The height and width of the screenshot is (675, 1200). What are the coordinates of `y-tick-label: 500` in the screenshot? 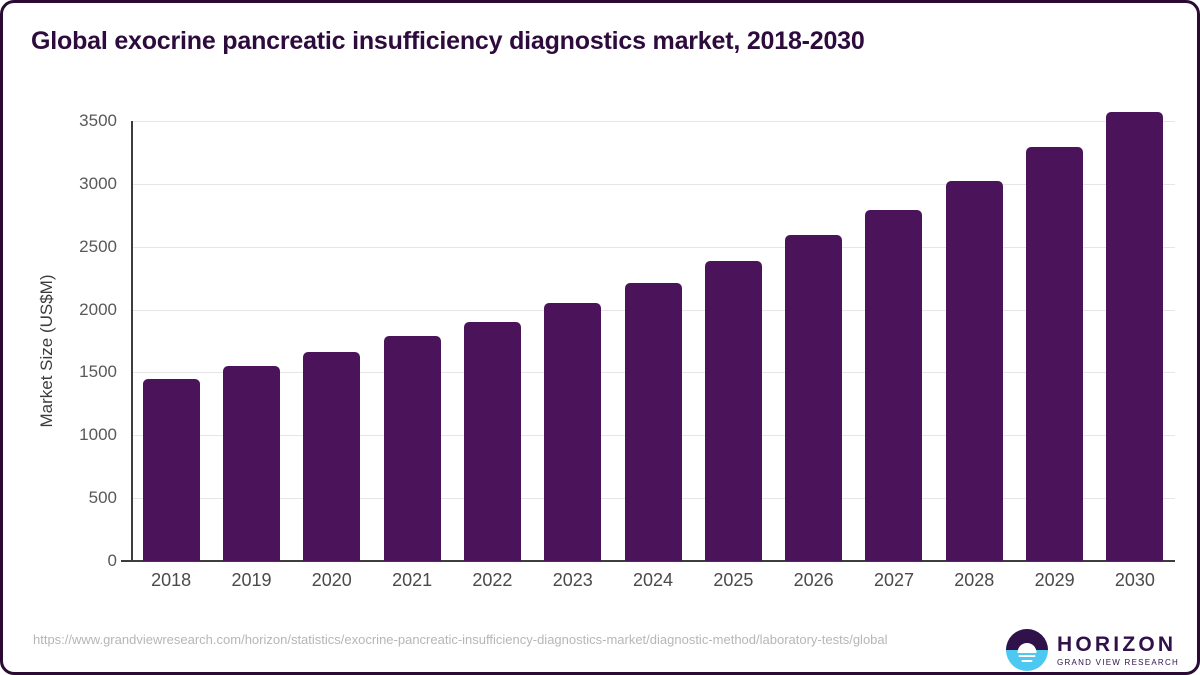 It's located at (102, 498).